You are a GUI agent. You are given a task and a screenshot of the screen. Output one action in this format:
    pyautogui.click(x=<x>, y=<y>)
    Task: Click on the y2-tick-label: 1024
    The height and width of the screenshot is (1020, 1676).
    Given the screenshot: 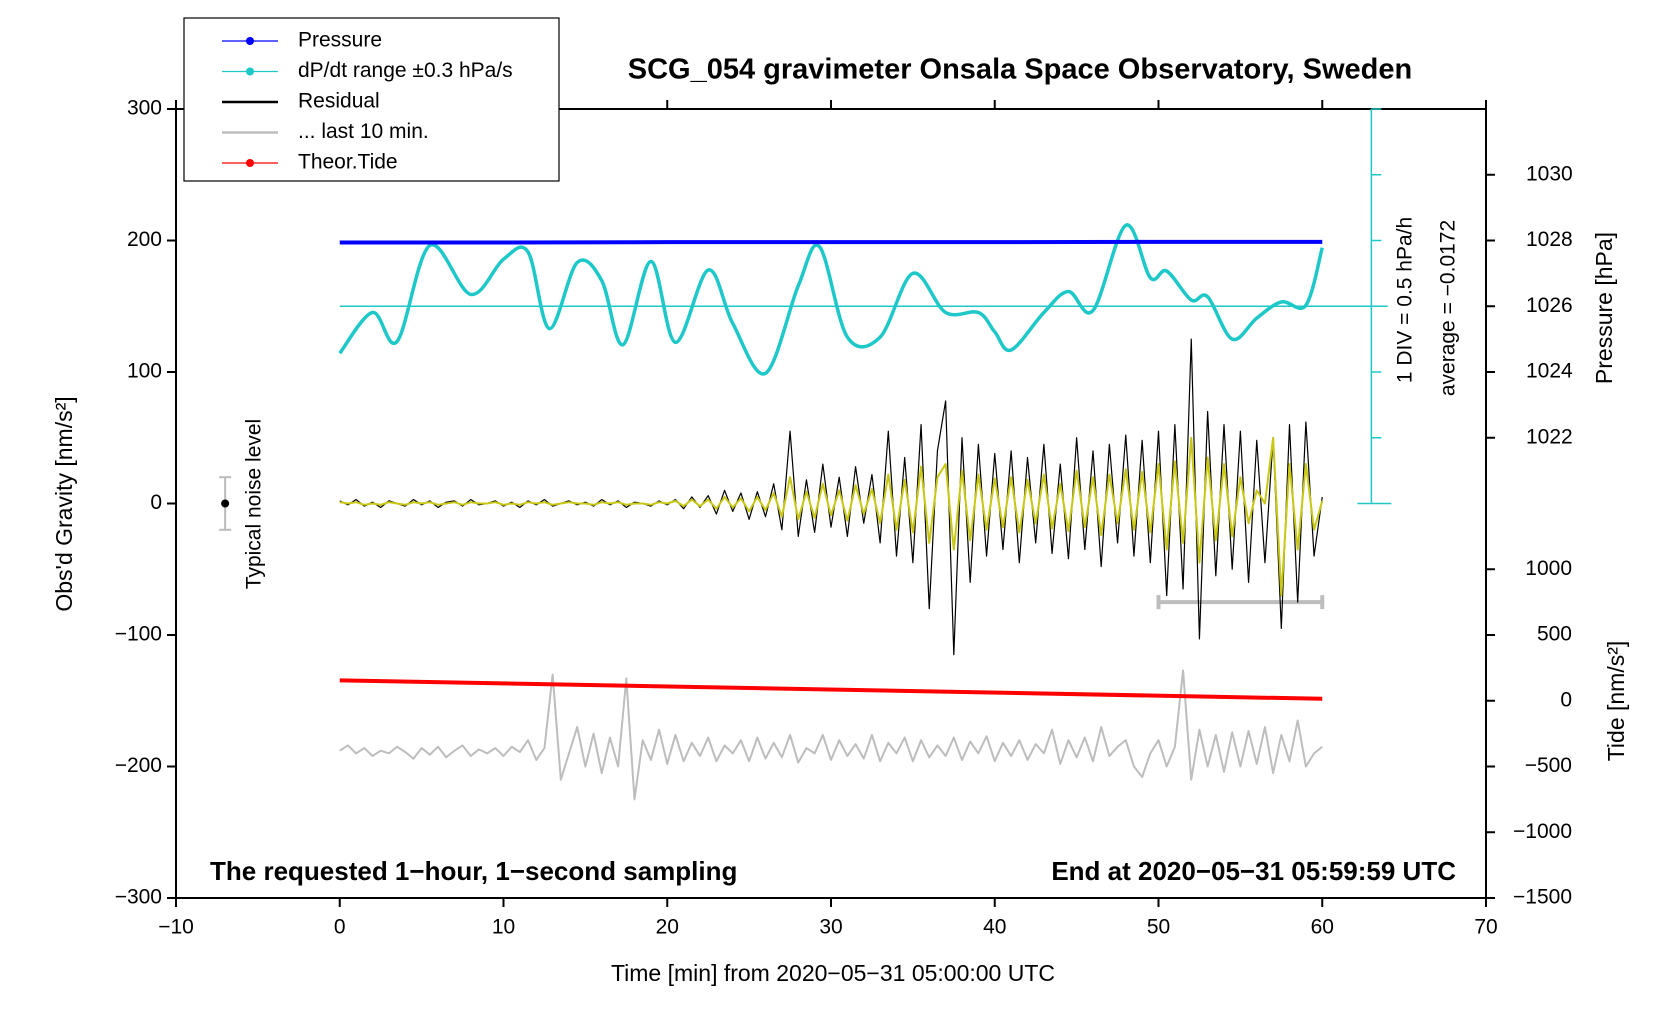 What is the action you would take?
    pyautogui.click(x=1549, y=371)
    